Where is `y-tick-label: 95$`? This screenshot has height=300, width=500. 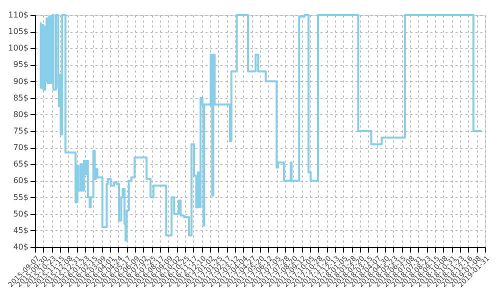 y-tick-label: 95$ is located at coordinates (20, 65).